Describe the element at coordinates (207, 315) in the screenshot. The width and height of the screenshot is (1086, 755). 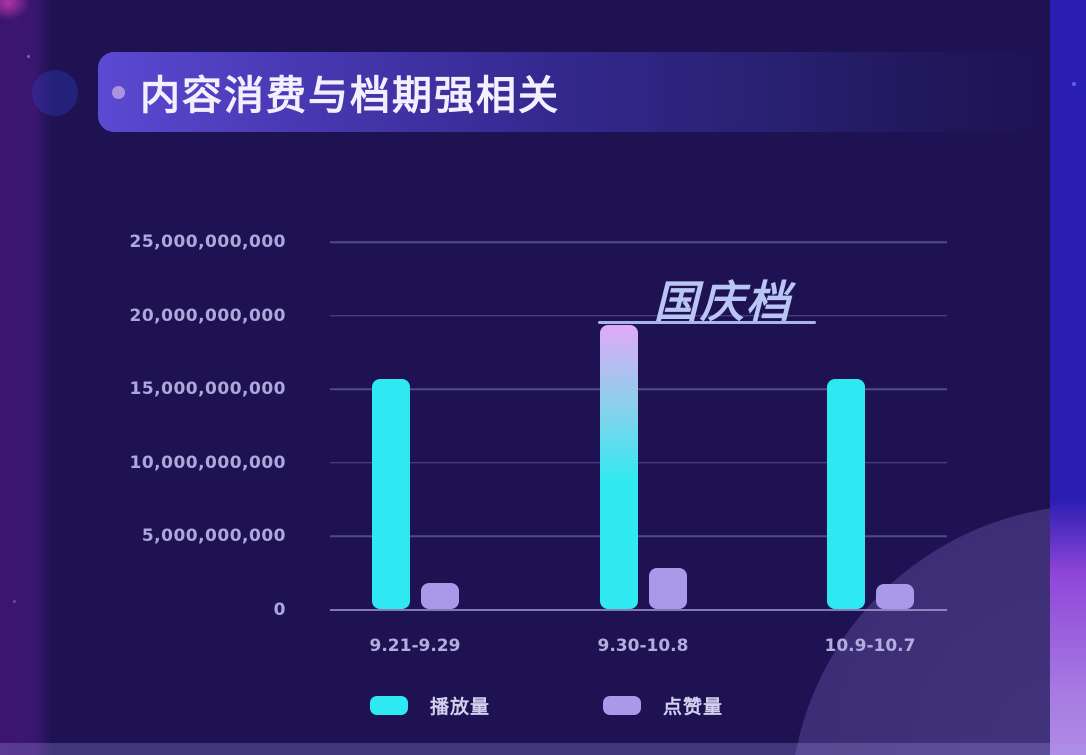
I see `y-axis-tick: 20,000,000,000` at that location.